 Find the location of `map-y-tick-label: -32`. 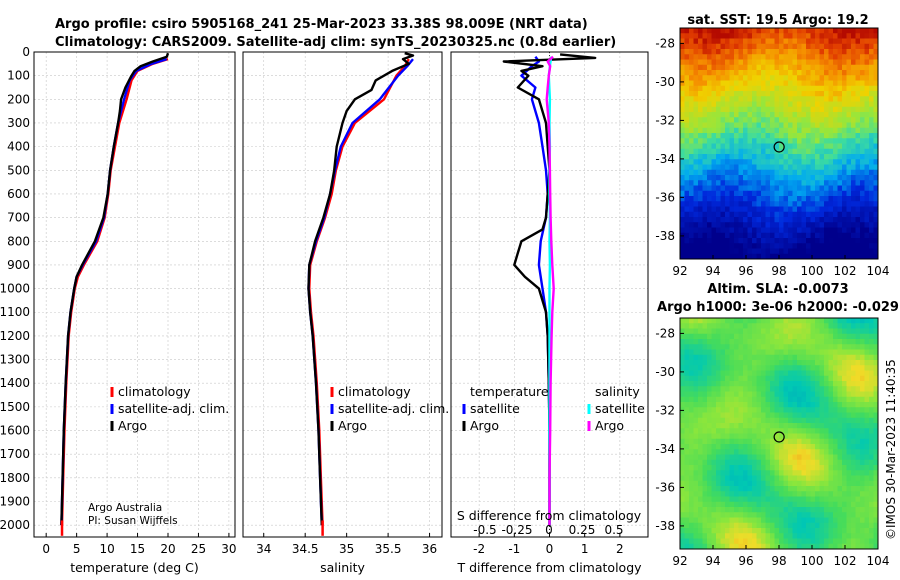

map-y-tick-label: -32 is located at coordinates (665, 120).